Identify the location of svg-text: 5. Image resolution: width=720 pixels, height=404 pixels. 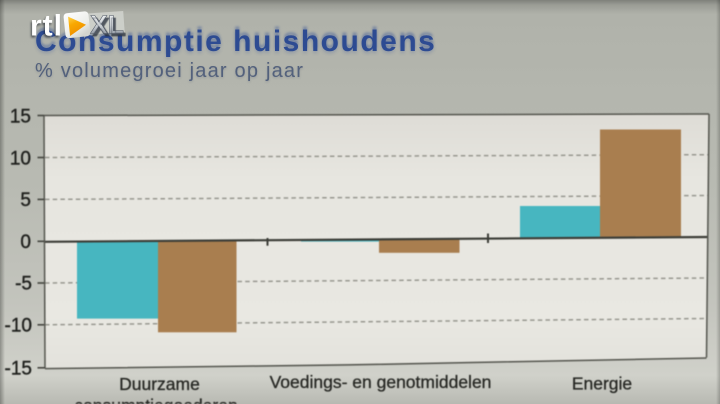
(25, 200).